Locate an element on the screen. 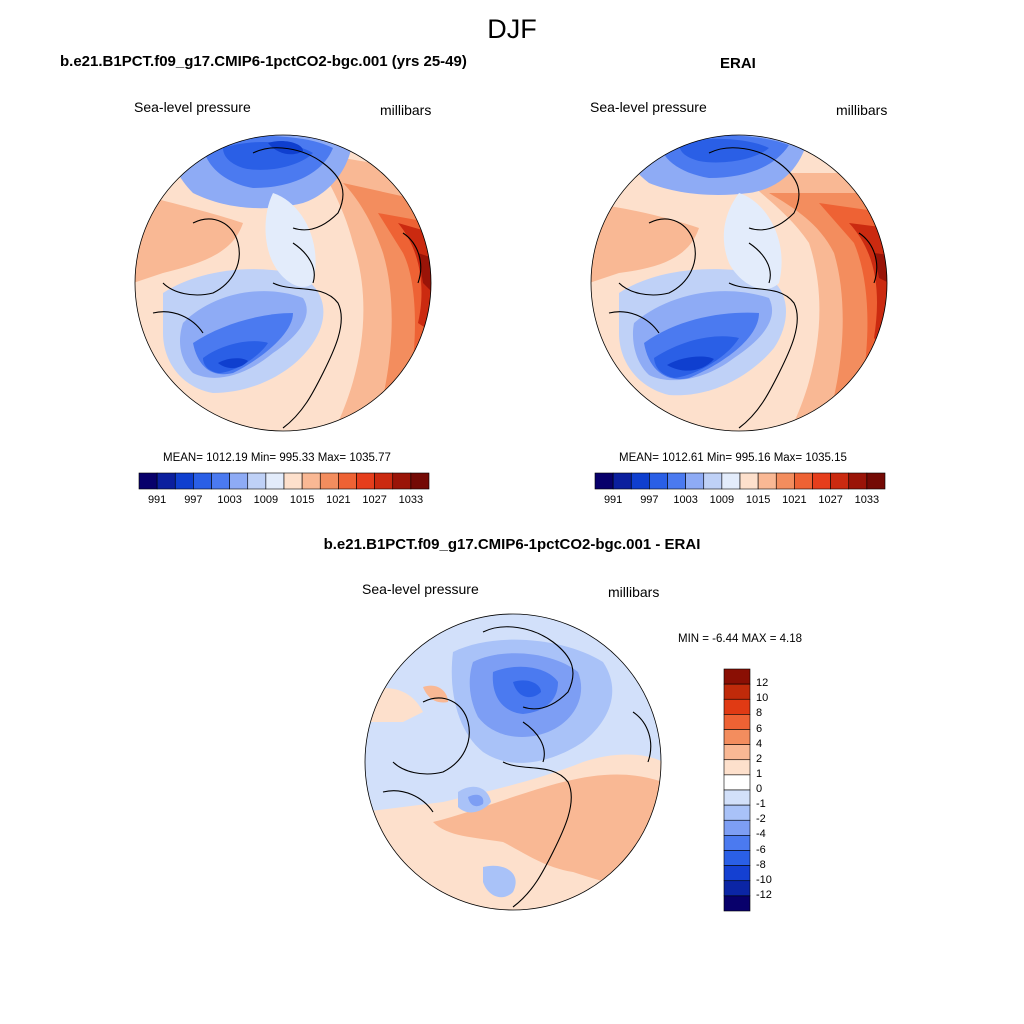 The height and width of the screenshot is (1024, 1024). model-variable-label: Sea-level pressure is located at coordinates (192, 107).